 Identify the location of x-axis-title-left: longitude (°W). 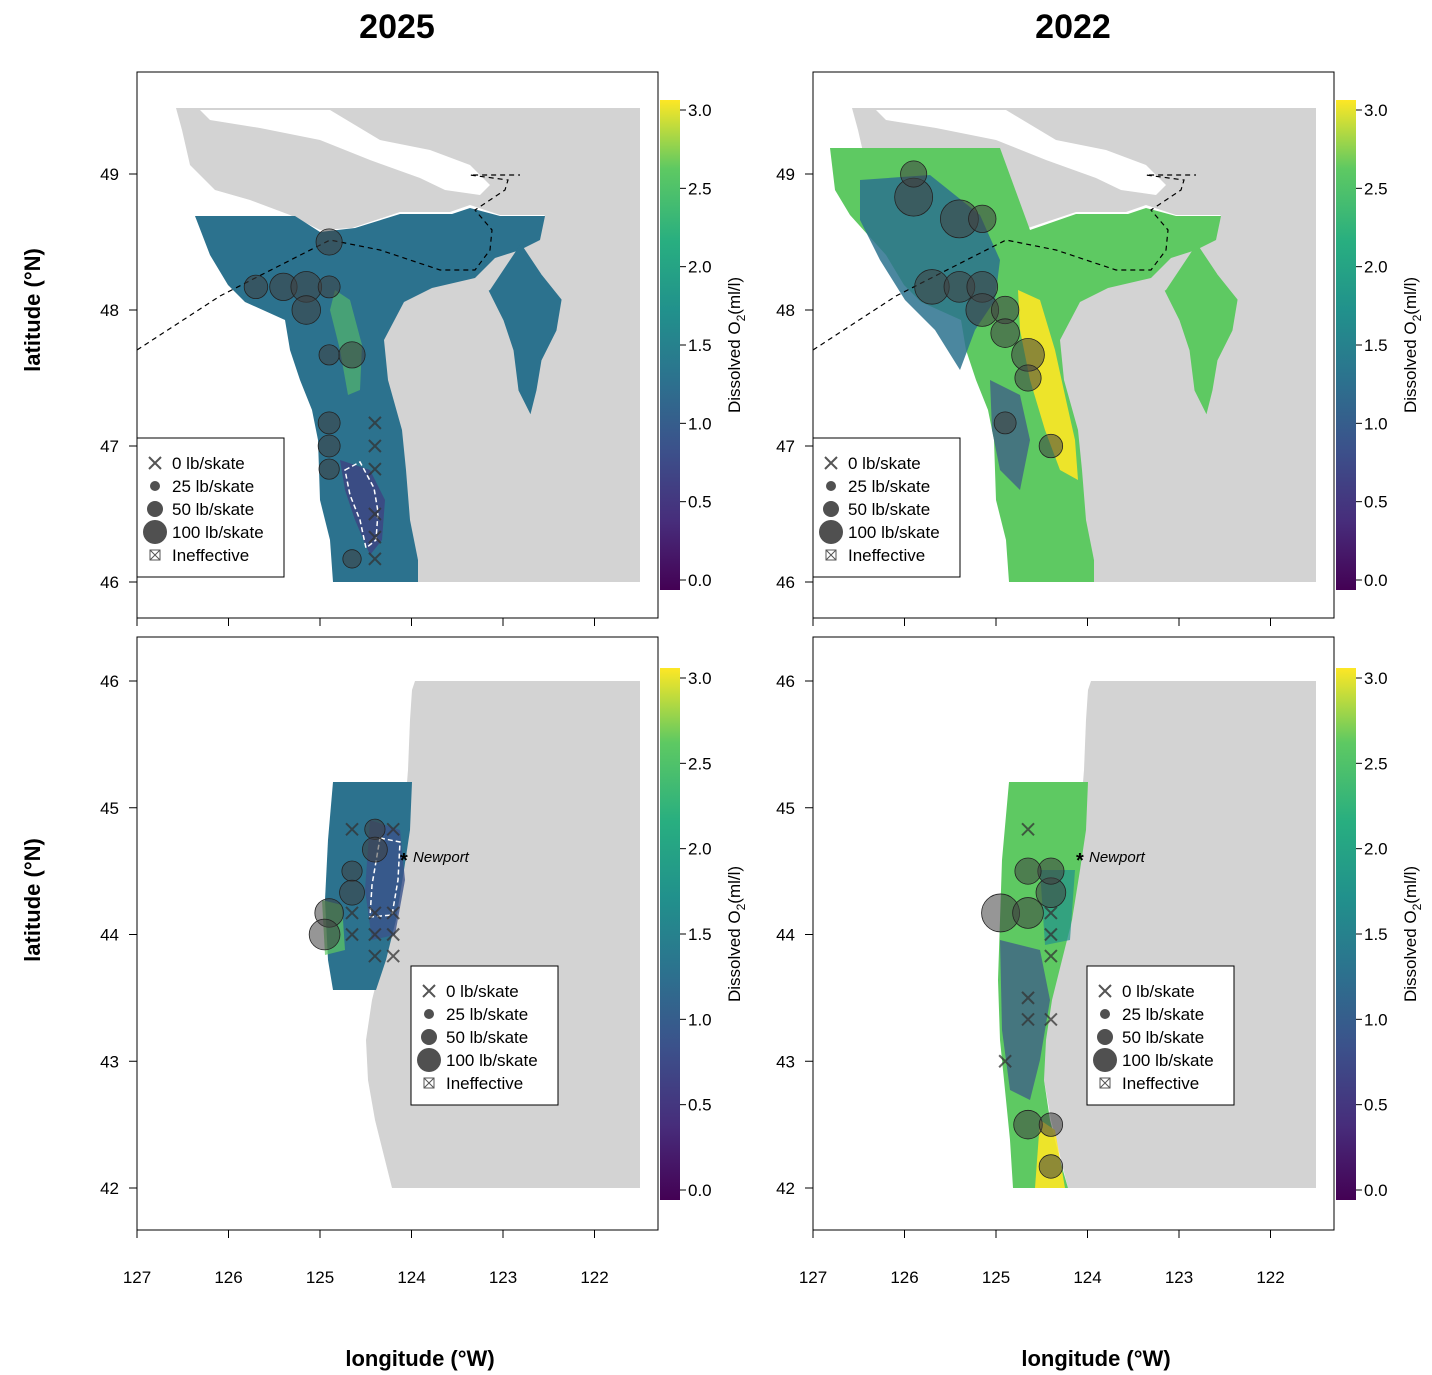
(419, 1358).